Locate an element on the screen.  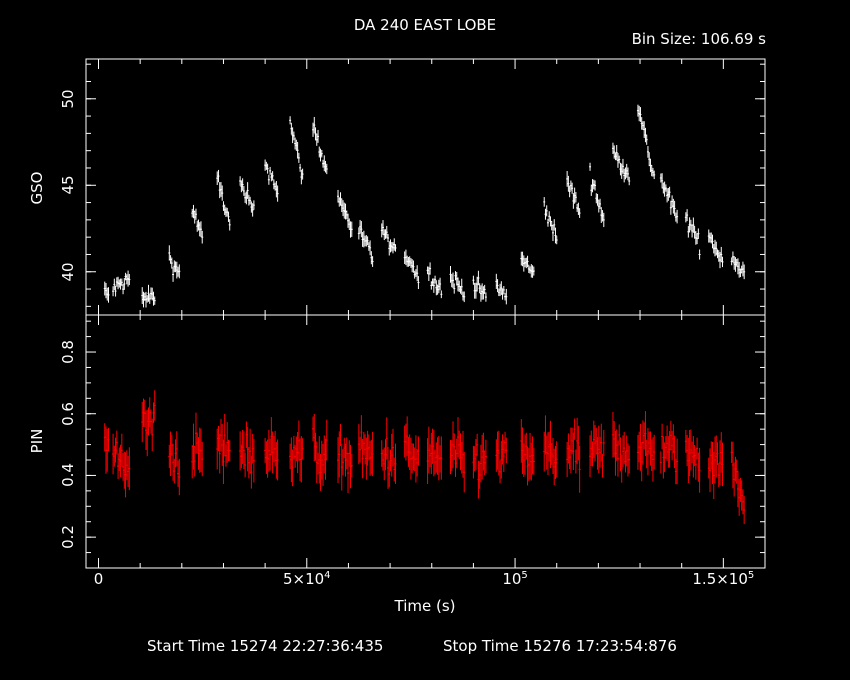
pin-y-axis-label: PIN is located at coordinates (37, 441).